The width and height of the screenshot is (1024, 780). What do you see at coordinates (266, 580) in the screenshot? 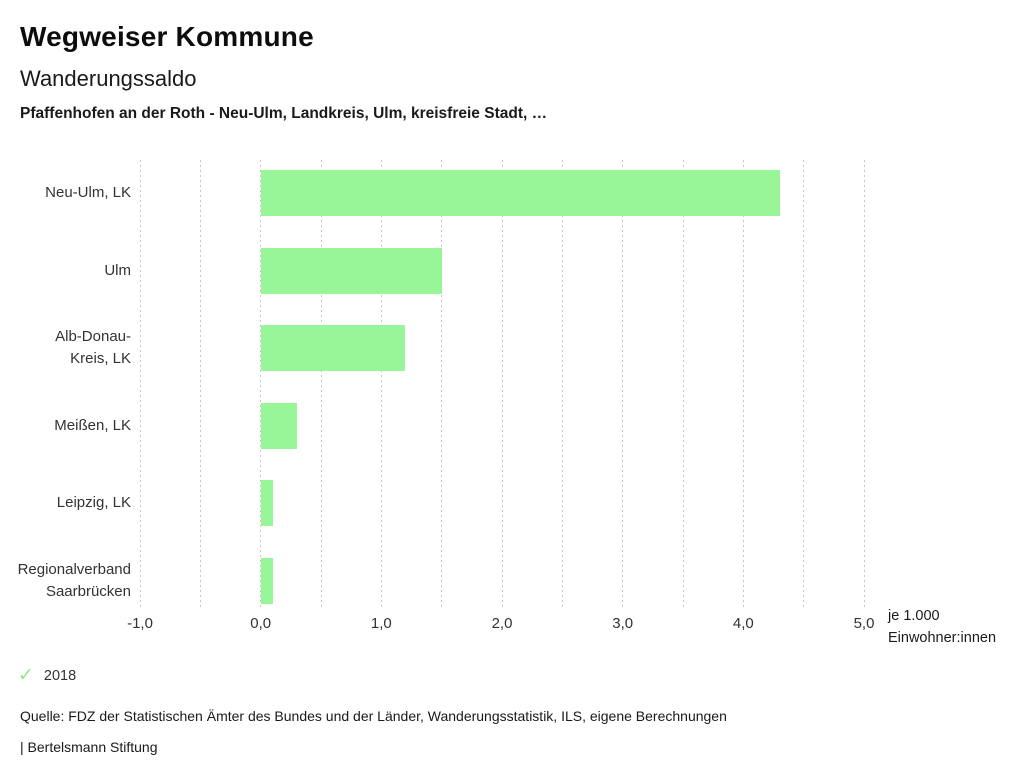
I see `bar-regionalverband-saarbr-cken` at bounding box center [266, 580].